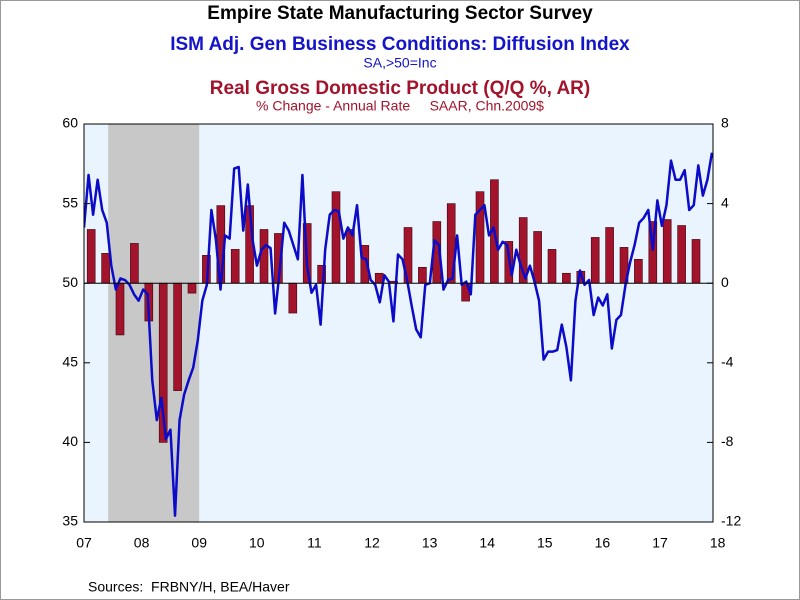  Describe the element at coordinates (399, 63) in the screenshot. I see `series-units: SA,>50=Inc` at that location.